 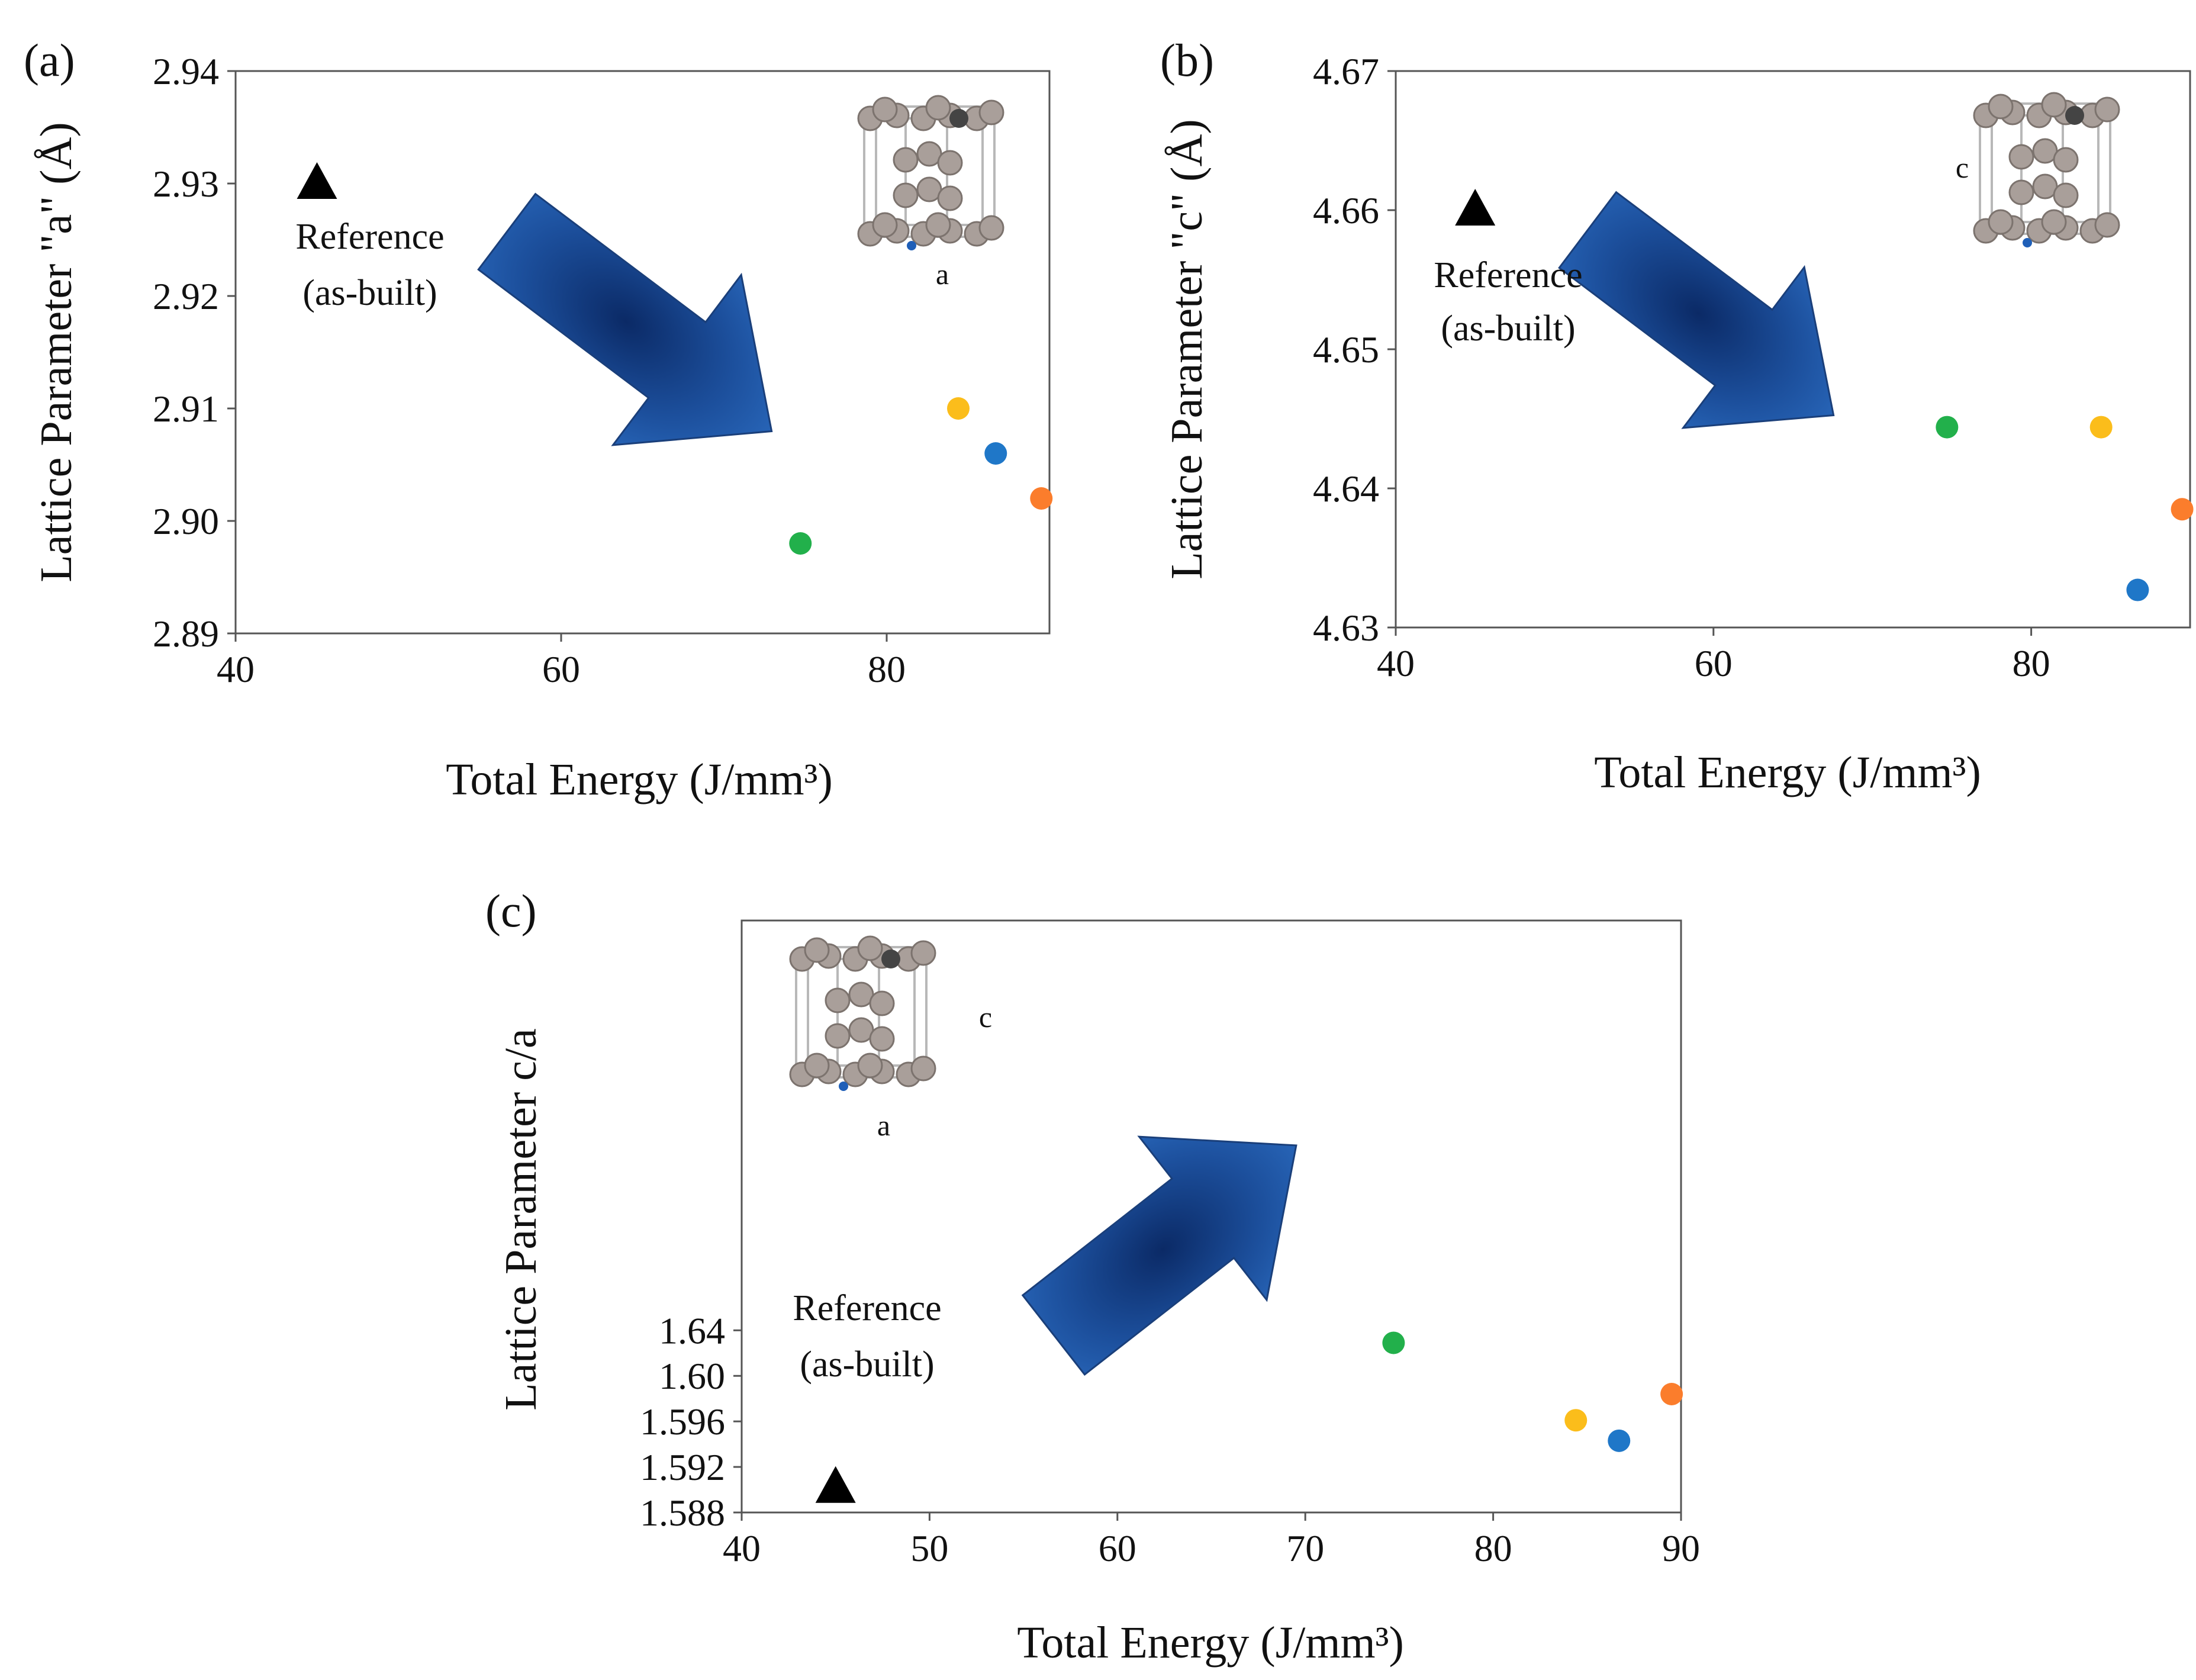 What do you see at coordinates (511, 911) in the screenshot?
I see `panel-label: (c)` at bounding box center [511, 911].